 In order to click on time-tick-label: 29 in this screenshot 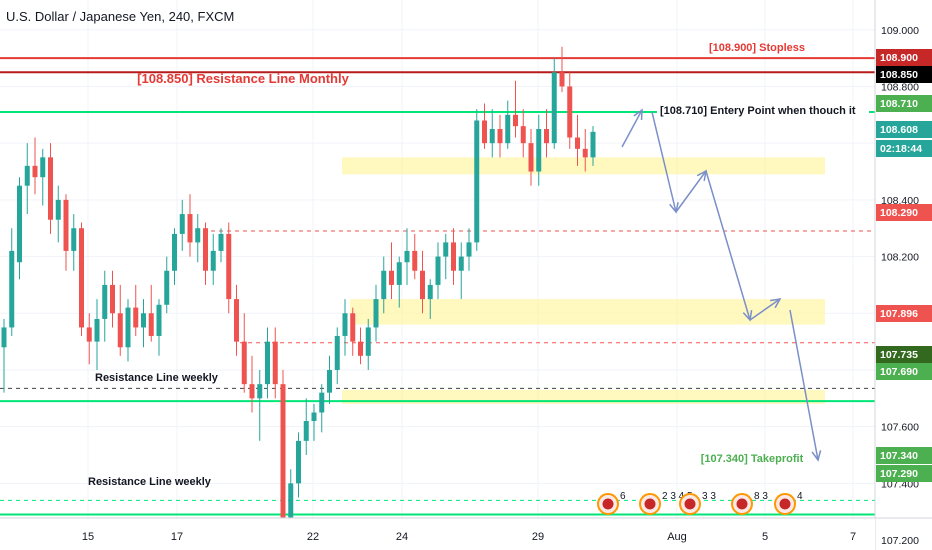, I will do `click(538, 537)`.